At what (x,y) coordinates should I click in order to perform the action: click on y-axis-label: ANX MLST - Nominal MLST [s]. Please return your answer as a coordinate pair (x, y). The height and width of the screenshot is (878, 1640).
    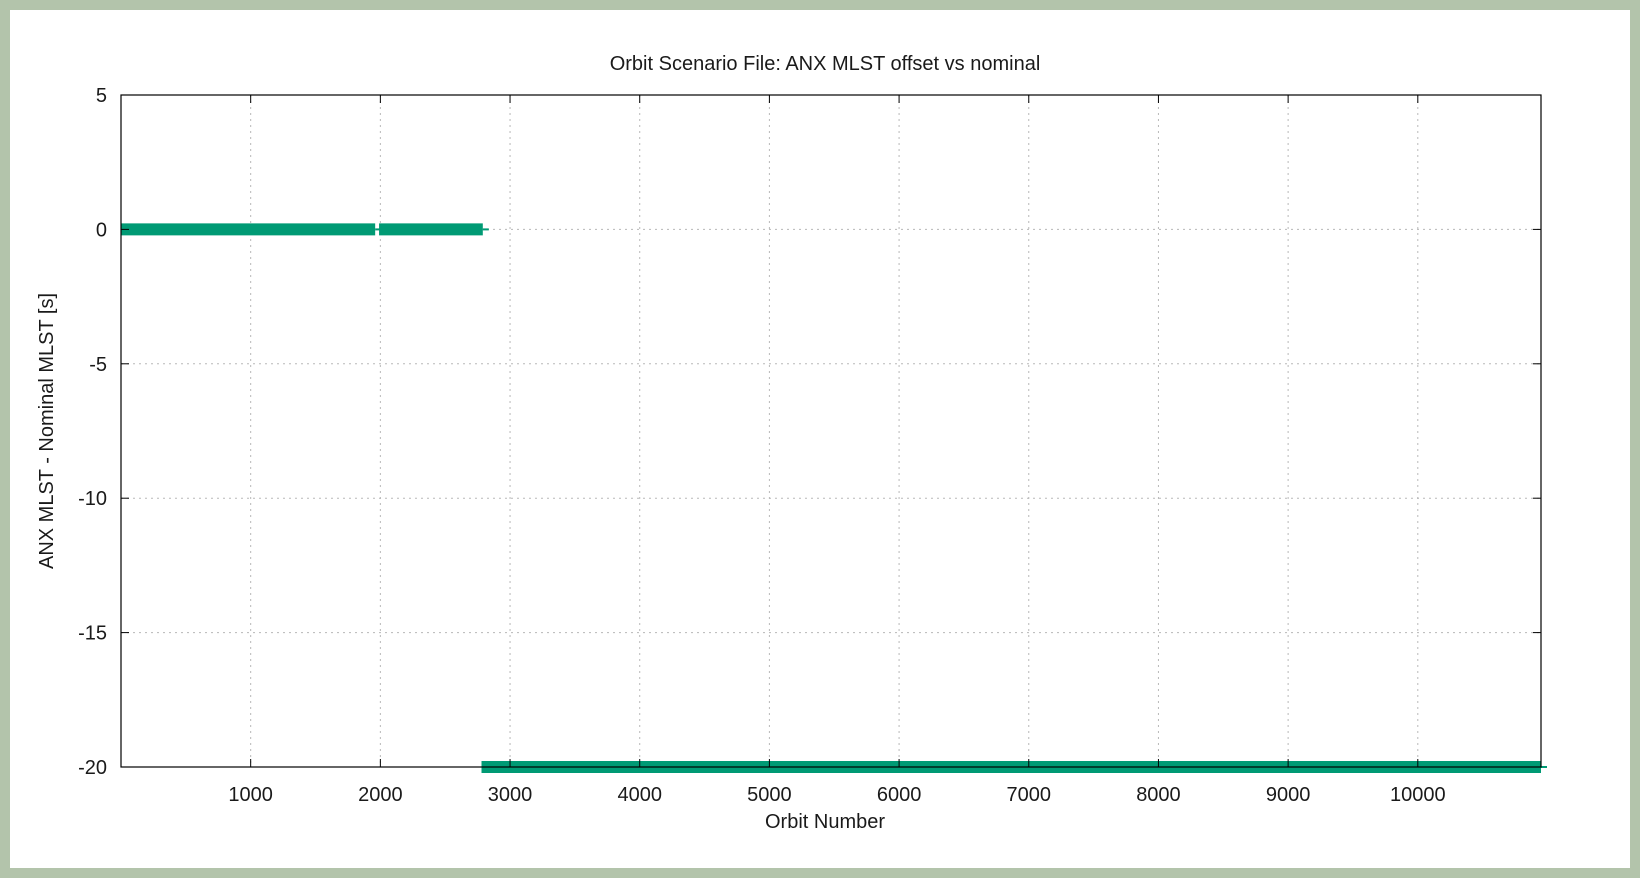
    Looking at the image, I should click on (47, 431).